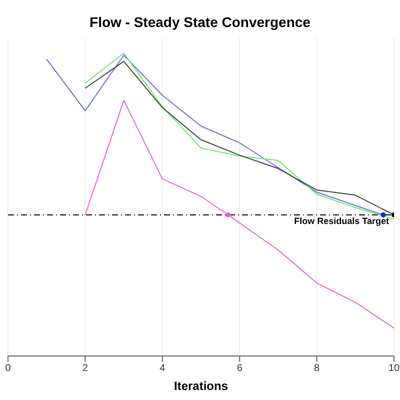 Image resolution: width=400 pixels, height=400 pixels. What do you see at coordinates (163, 368) in the screenshot?
I see `x-tick-label: 4` at bounding box center [163, 368].